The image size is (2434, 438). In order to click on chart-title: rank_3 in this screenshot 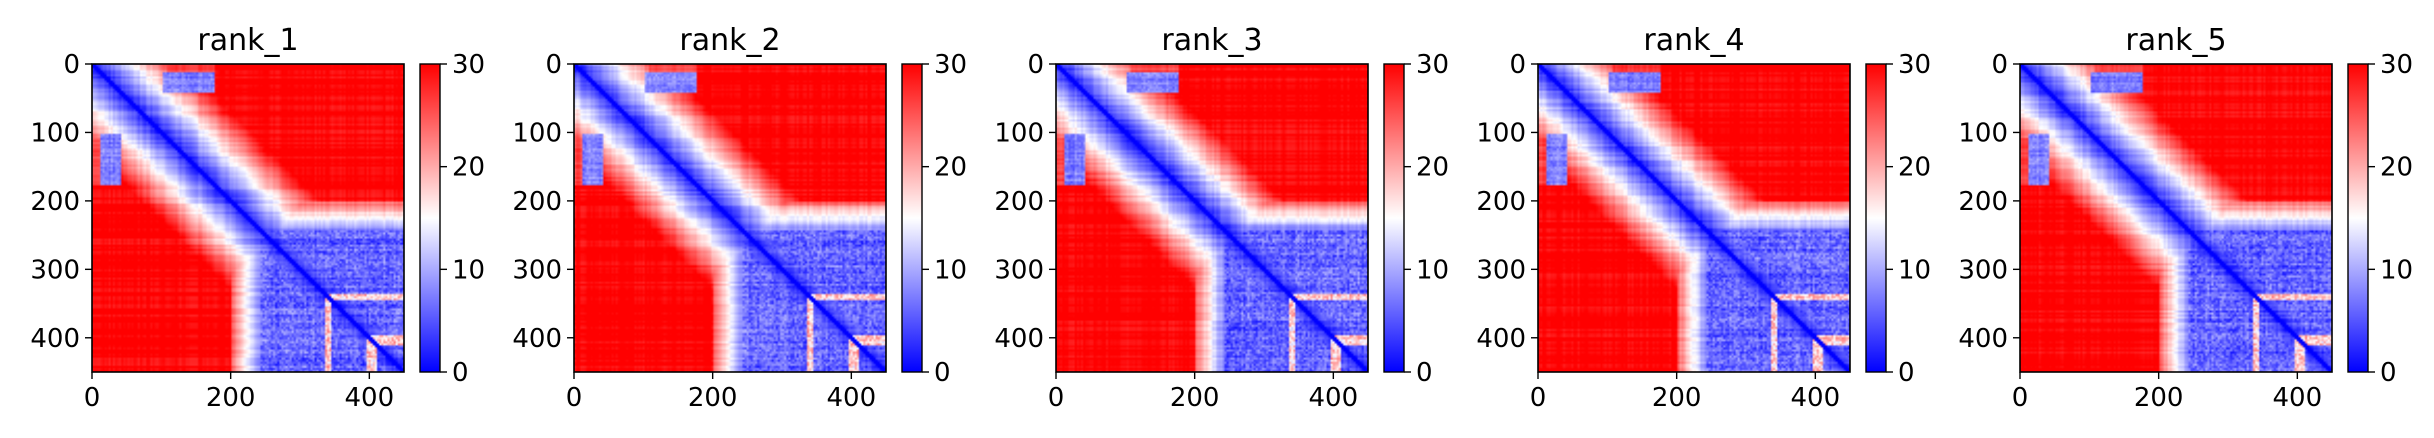, I will do `click(1211, 40)`.